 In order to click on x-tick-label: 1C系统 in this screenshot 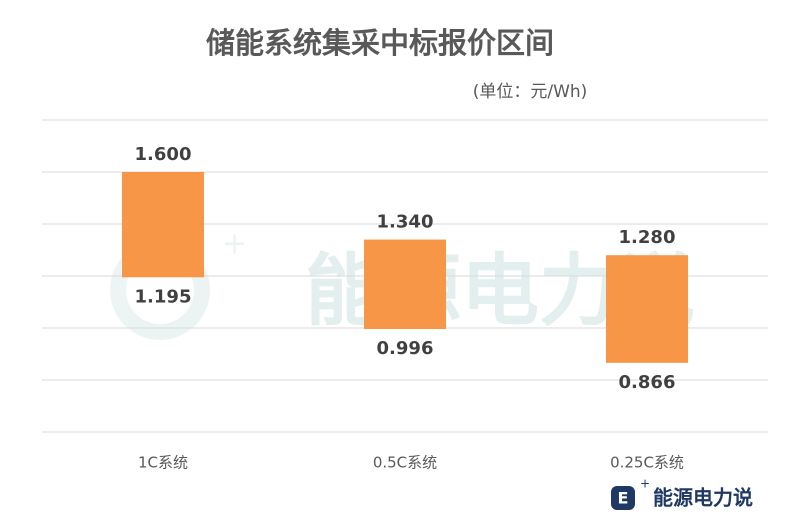, I will do `click(163, 463)`.